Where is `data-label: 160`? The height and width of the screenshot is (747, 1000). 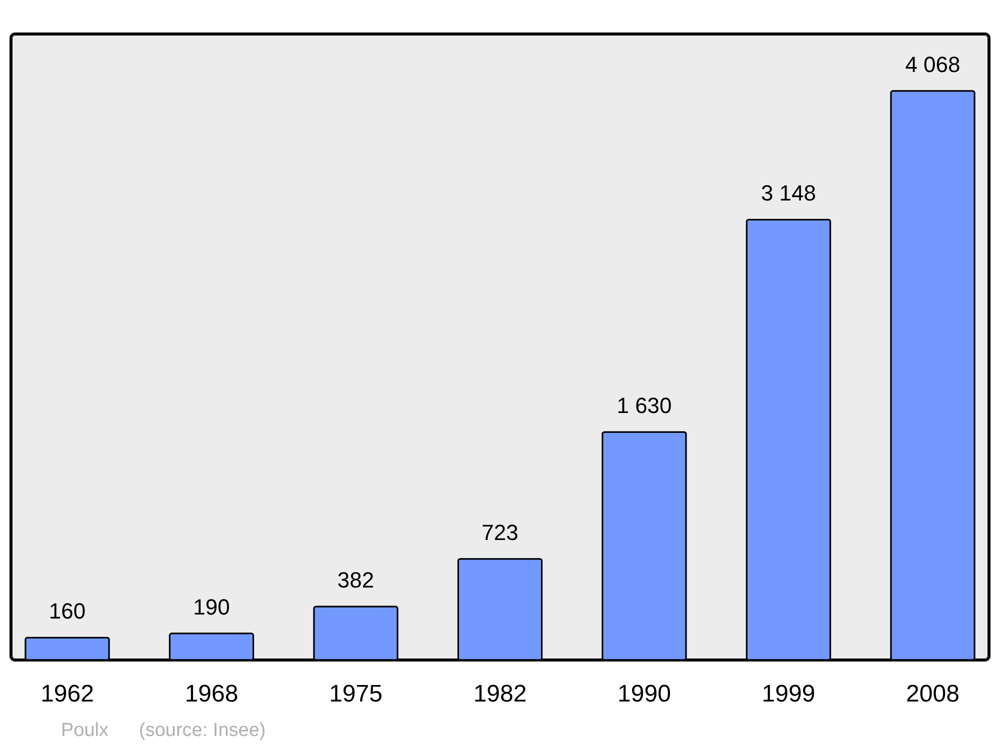 data-label: 160 is located at coordinates (67, 611).